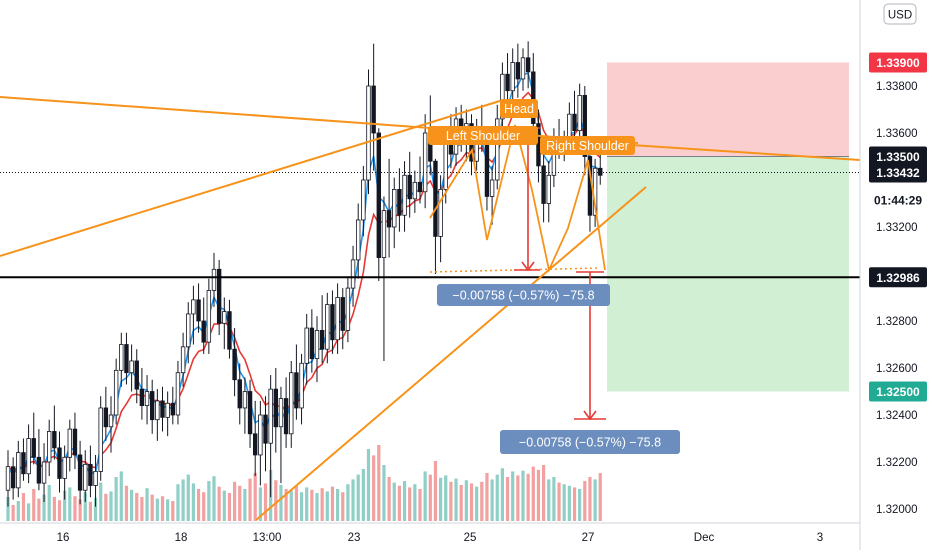 The height and width of the screenshot is (555, 932). I want to click on take-profit-zone, so click(728, 274).